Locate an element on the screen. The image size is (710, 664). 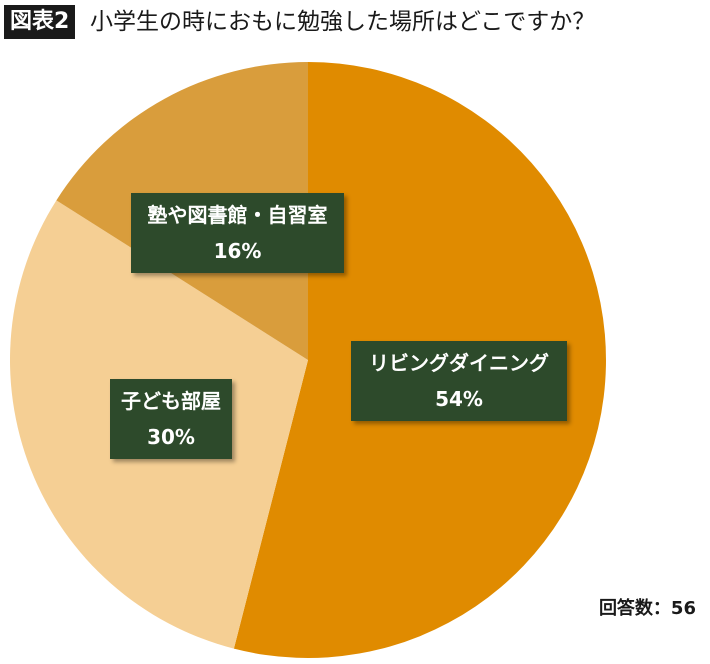
value-label: 30% is located at coordinates (171, 437).